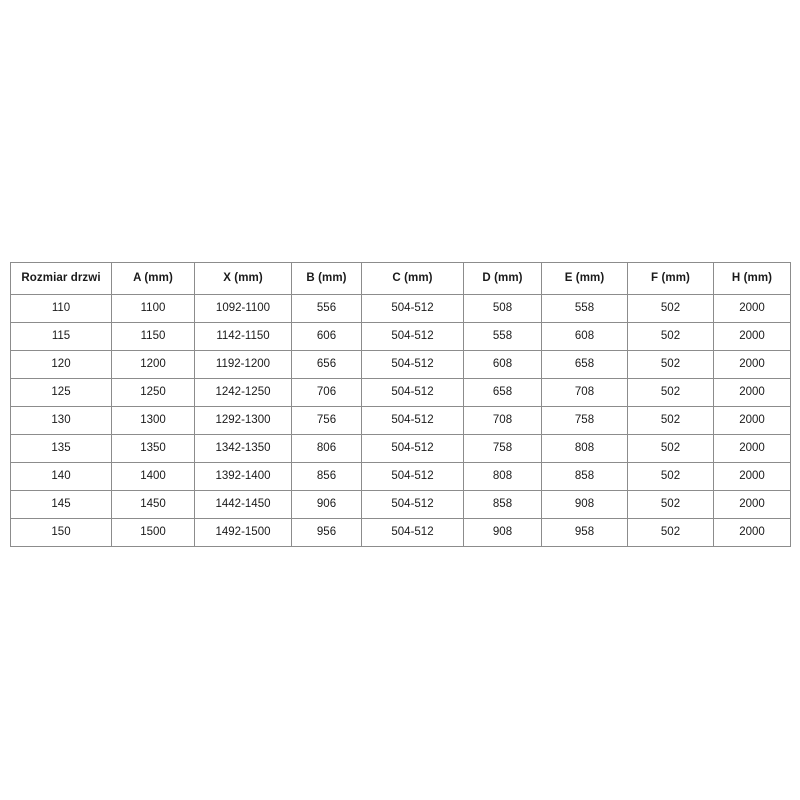  Describe the element at coordinates (153, 476) in the screenshot. I see `table-cell: 1400` at that location.